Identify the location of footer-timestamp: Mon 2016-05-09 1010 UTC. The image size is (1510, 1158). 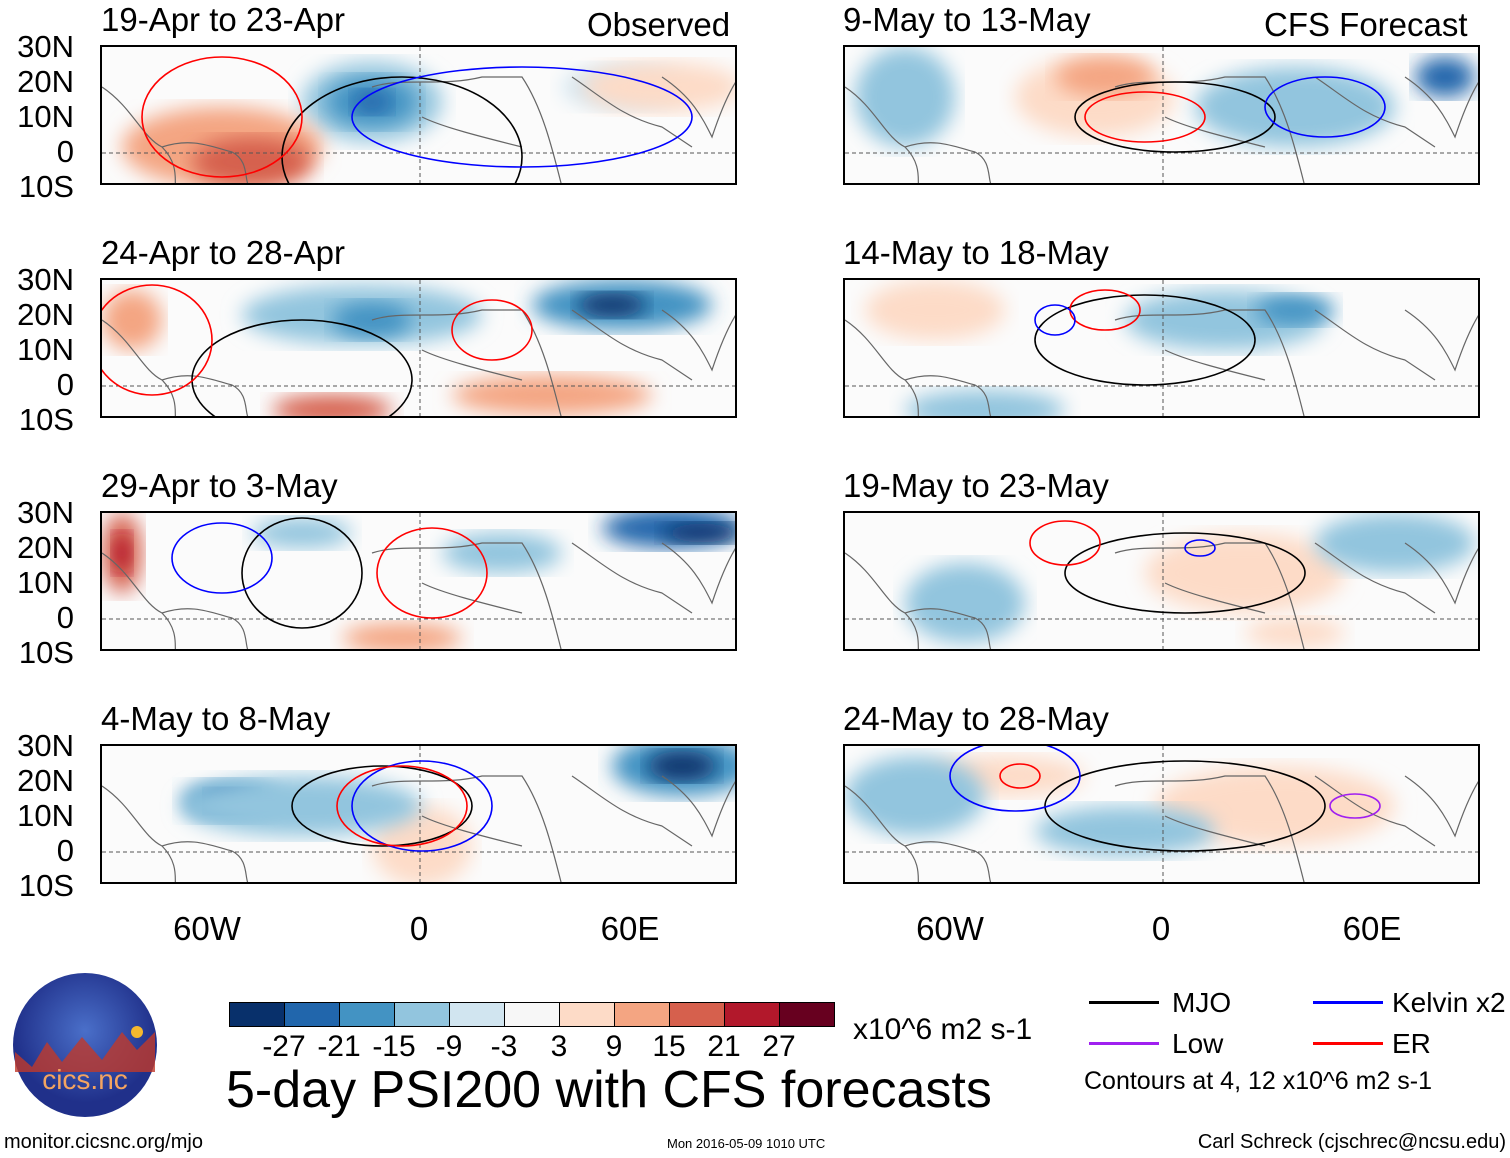
(746, 1143).